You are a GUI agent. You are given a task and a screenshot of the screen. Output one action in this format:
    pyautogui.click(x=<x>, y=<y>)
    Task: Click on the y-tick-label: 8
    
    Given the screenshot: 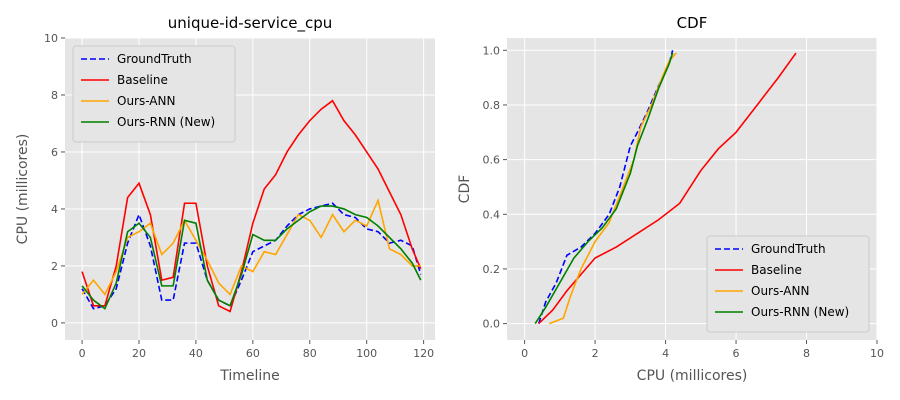 What is the action you would take?
    pyautogui.click(x=54, y=95)
    